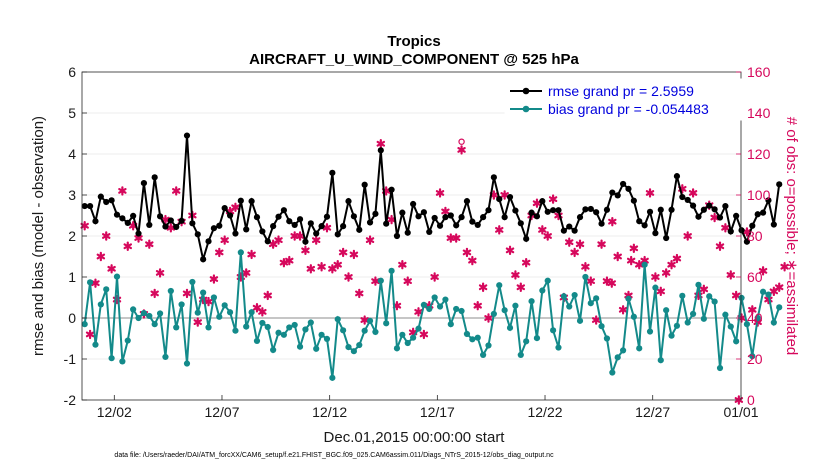 This screenshot has width=830, height=470. What do you see at coordinates (413, 41) in the screenshot?
I see `chart-title-line1: Tropics` at bounding box center [413, 41].